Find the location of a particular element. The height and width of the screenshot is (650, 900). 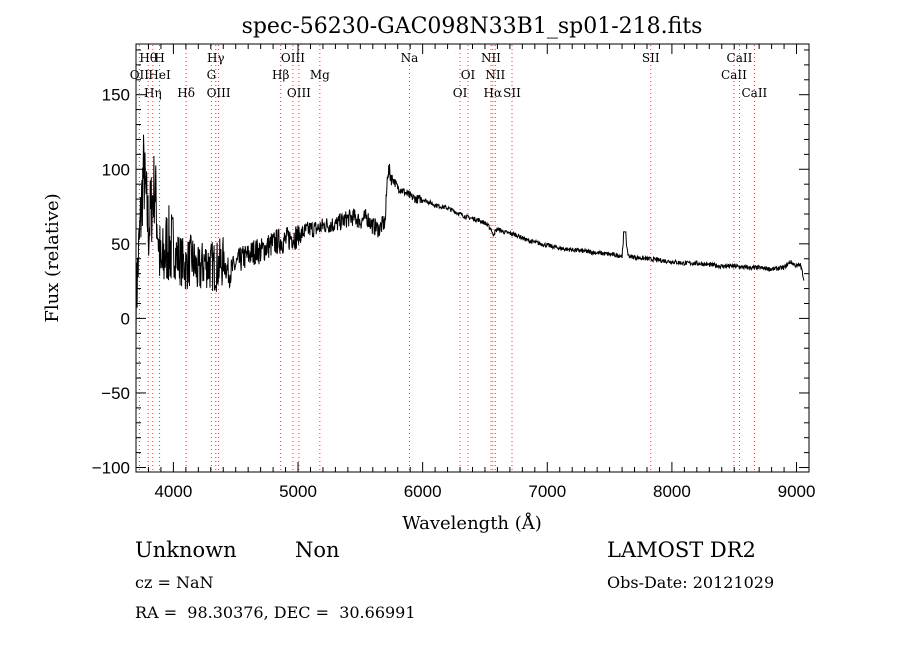

x-tick-label: 8000 is located at coordinates (672, 491).